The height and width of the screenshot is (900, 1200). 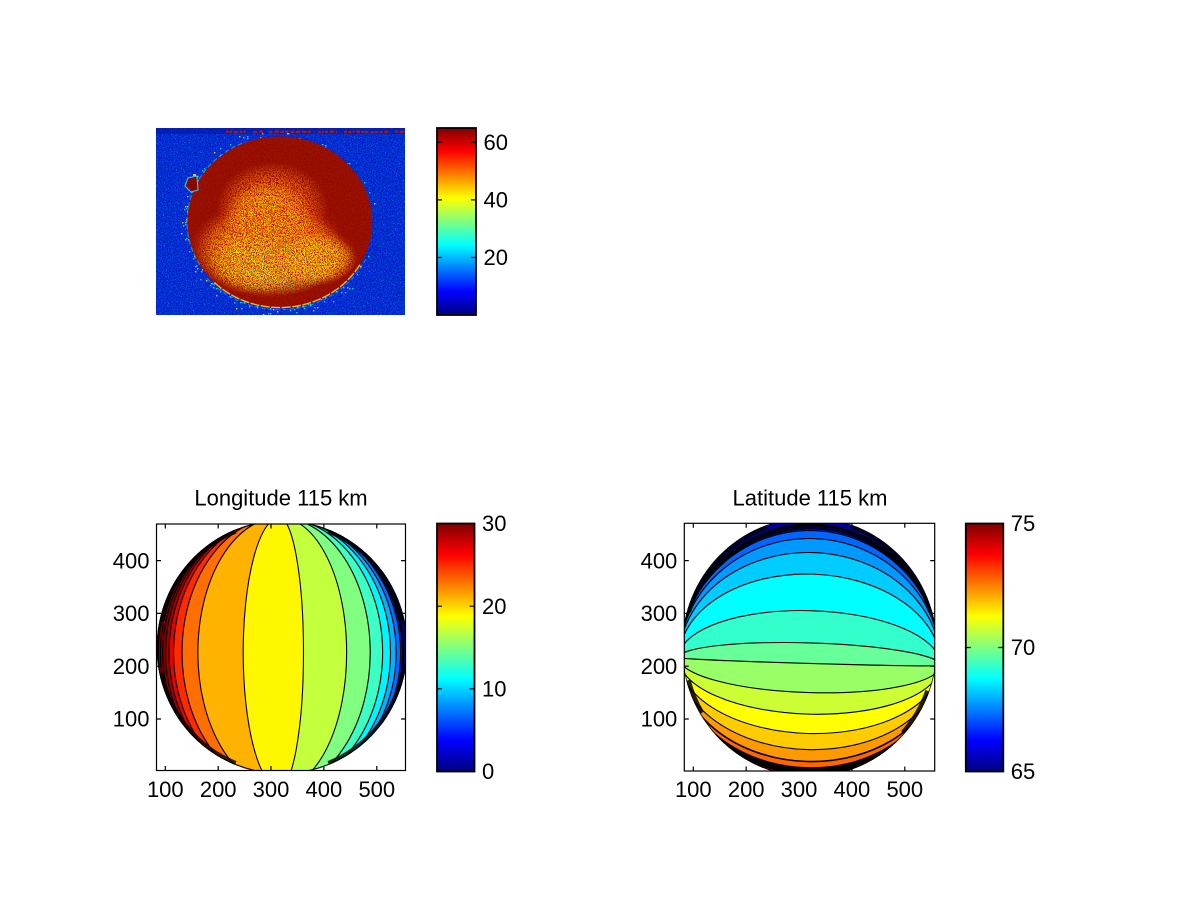 What do you see at coordinates (1023, 647) in the screenshot?
I see `svg-text: 70` at bounding box center [1023, 647].